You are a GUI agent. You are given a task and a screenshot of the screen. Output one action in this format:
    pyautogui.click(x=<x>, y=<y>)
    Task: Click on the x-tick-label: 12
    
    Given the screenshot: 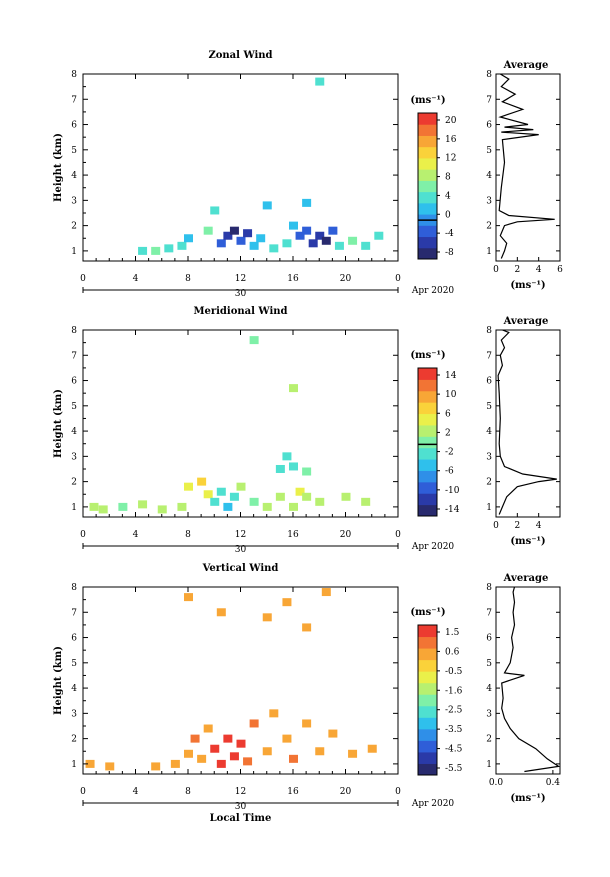 What is the action you would take?
    pyautogui.click(x=240, y=535)
    